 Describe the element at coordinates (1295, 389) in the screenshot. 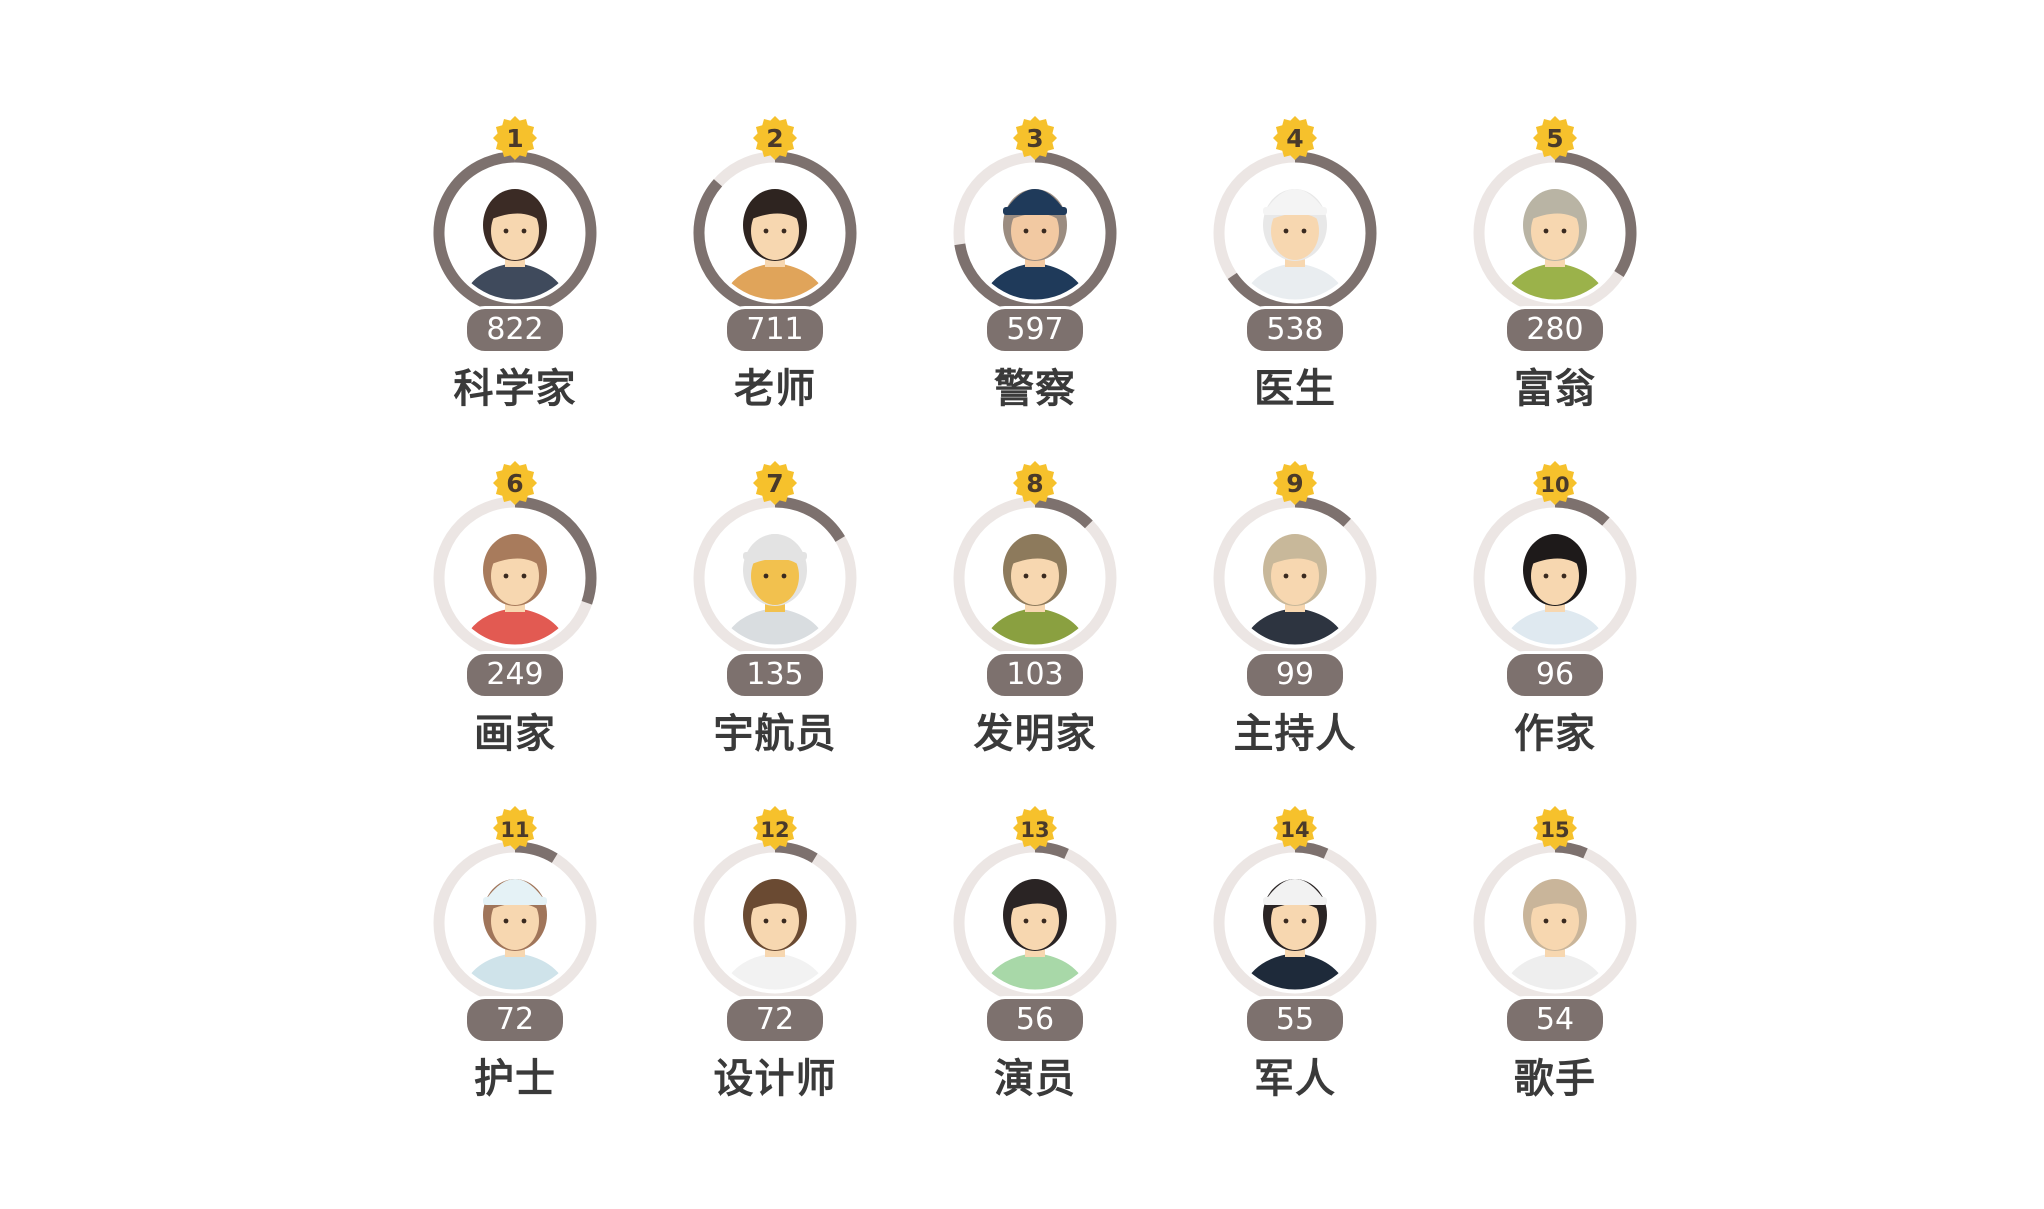

I see `occupation-label: 医生` at that location.